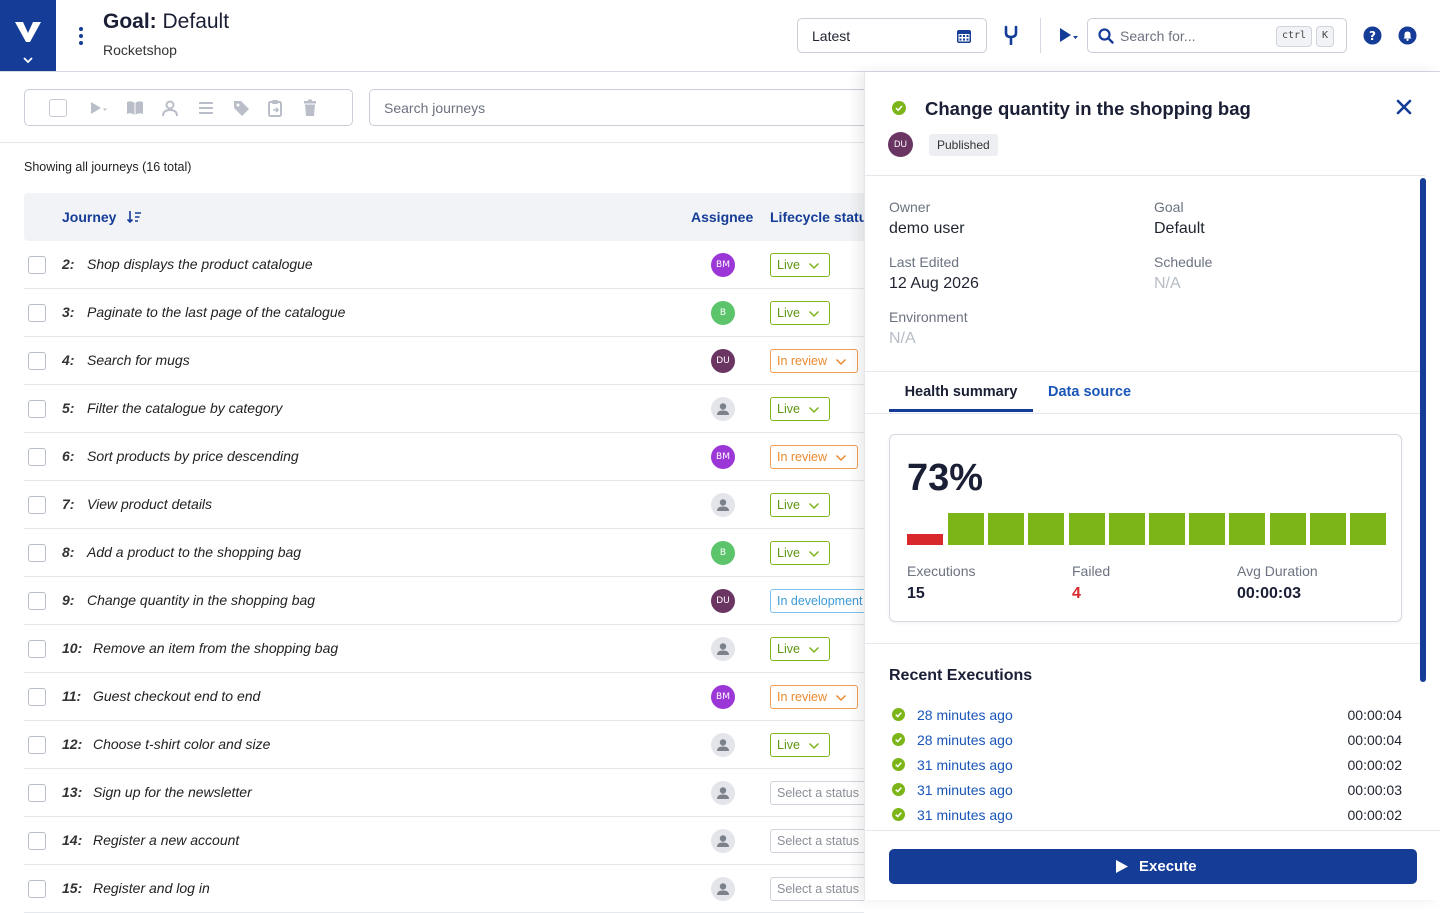 This screenshot has width=1440, height=913. Describe the element at coordinates (1407, 35) in the screenshot. I see `notifications-icon` at that location.